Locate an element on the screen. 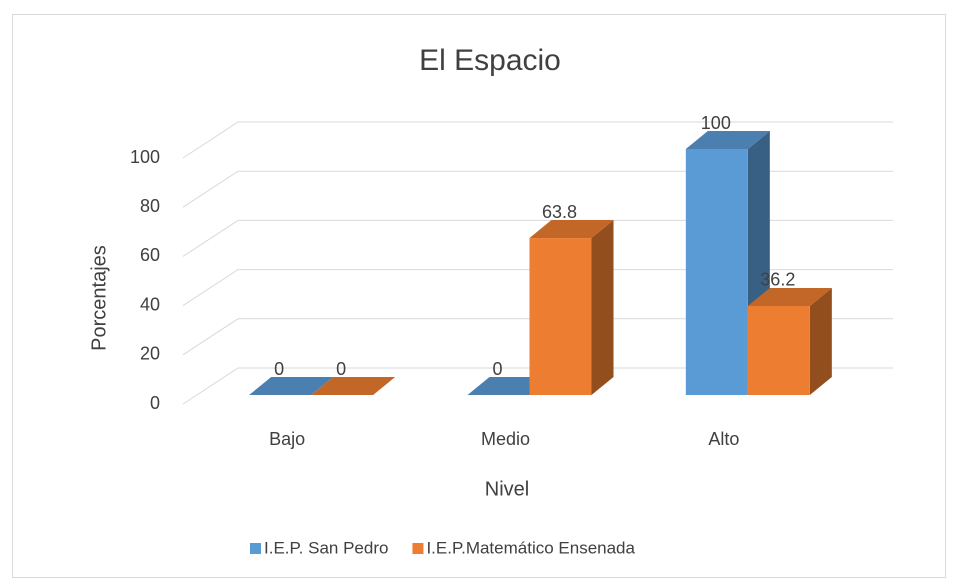 This screenshot has width=958, height=582. data-label: 36.2 is located at coordinates (777, 280).